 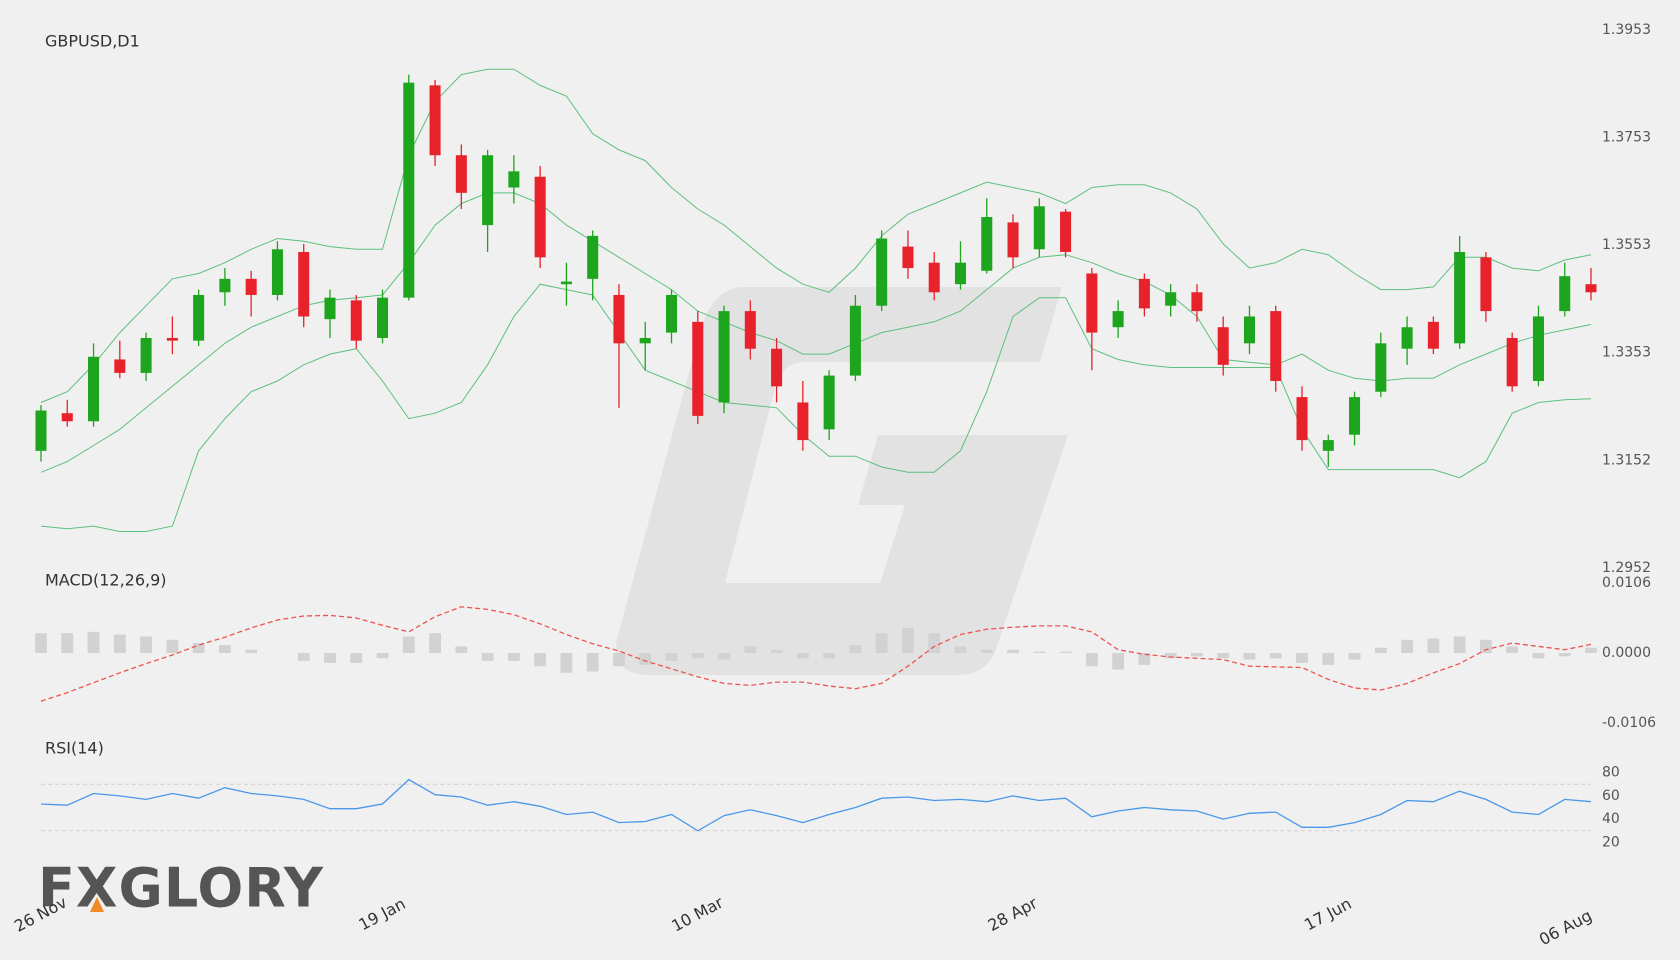 What do you see at coordinates (1611, 796) in the screenshot?
I see `y-tick-label: 60` at bounding box center [1611, 796].